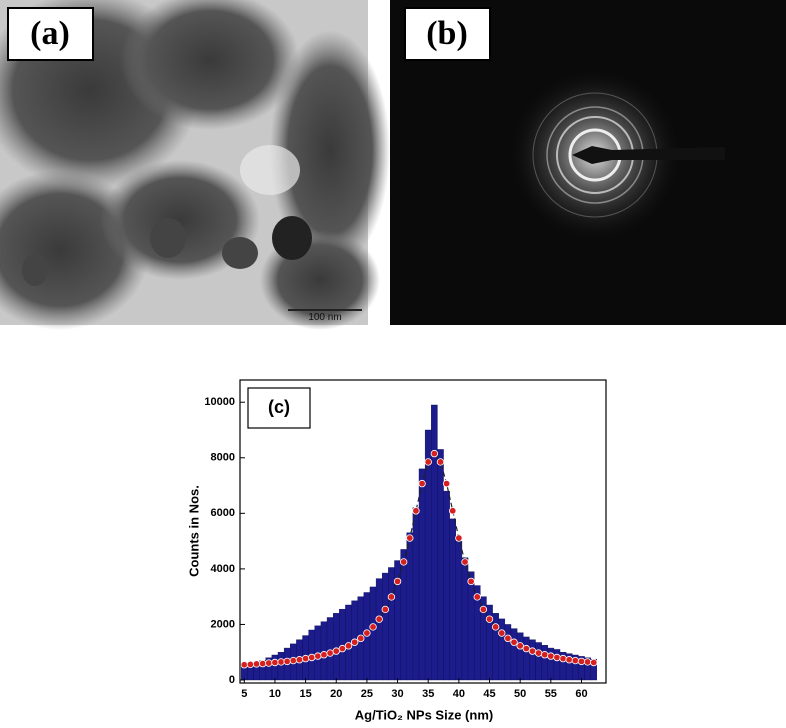 This screenshot has width=786, height=728. I want to click on y-tick-label: 2000, so click(223, 624).